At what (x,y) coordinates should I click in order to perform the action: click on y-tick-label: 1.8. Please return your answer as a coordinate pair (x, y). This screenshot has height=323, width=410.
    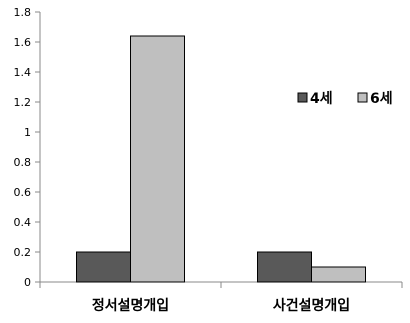
    Looking at the image, I should click on (23, 12).